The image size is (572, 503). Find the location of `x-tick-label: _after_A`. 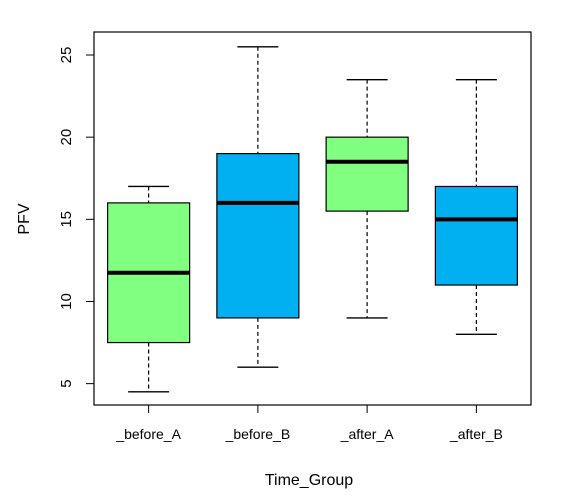

x-tick-label: _after_A is located at coordinates (367, 434).